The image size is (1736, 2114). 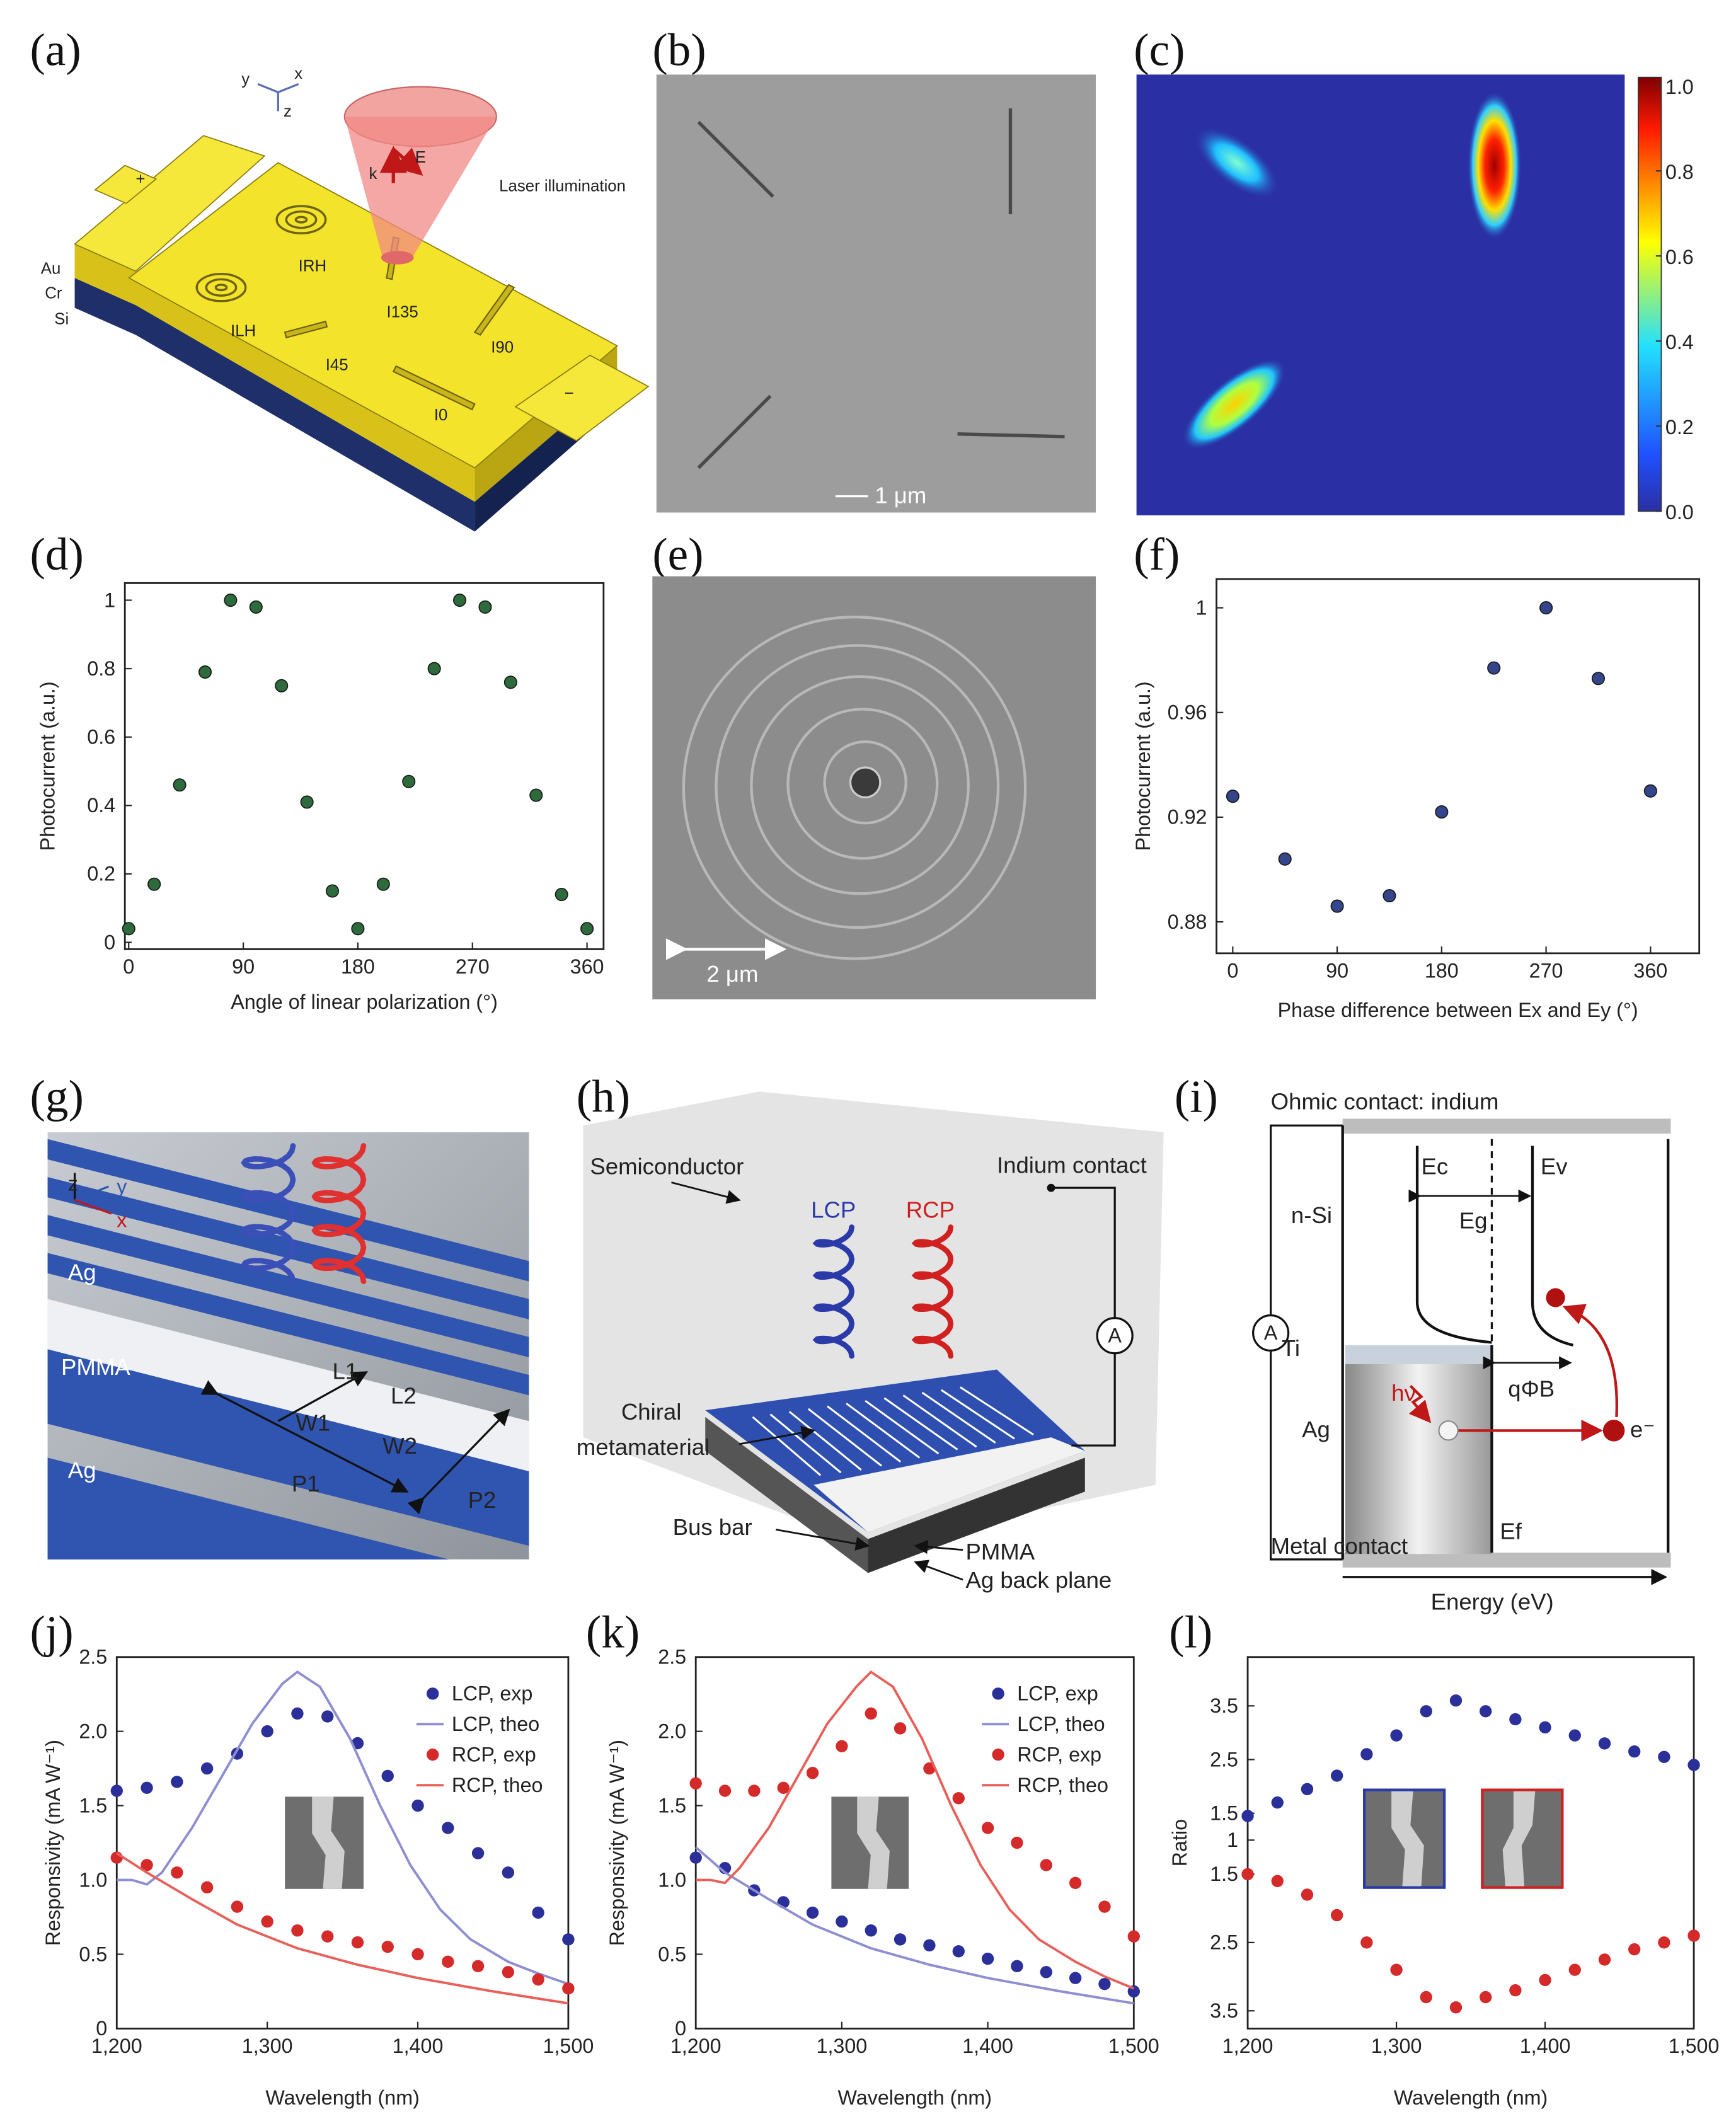 What do you see at coordinates (101, 874) in the screenshot?
I see `y-tick-label: 0.2` at bounding box center [101, 874].